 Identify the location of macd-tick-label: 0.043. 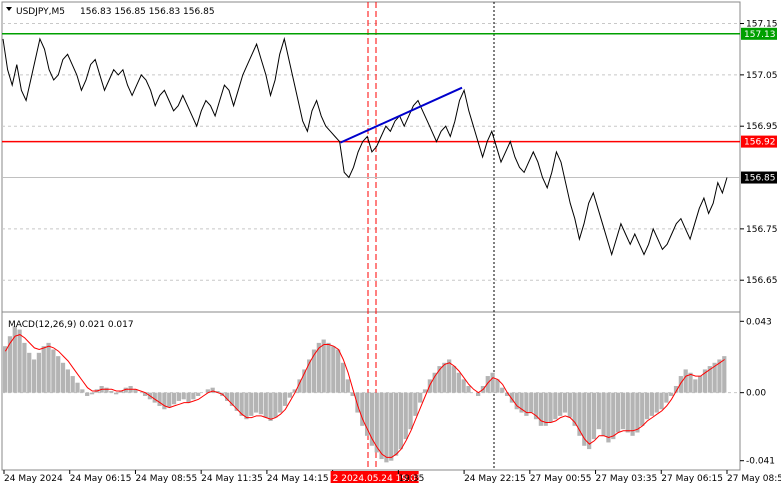
(759, 322).